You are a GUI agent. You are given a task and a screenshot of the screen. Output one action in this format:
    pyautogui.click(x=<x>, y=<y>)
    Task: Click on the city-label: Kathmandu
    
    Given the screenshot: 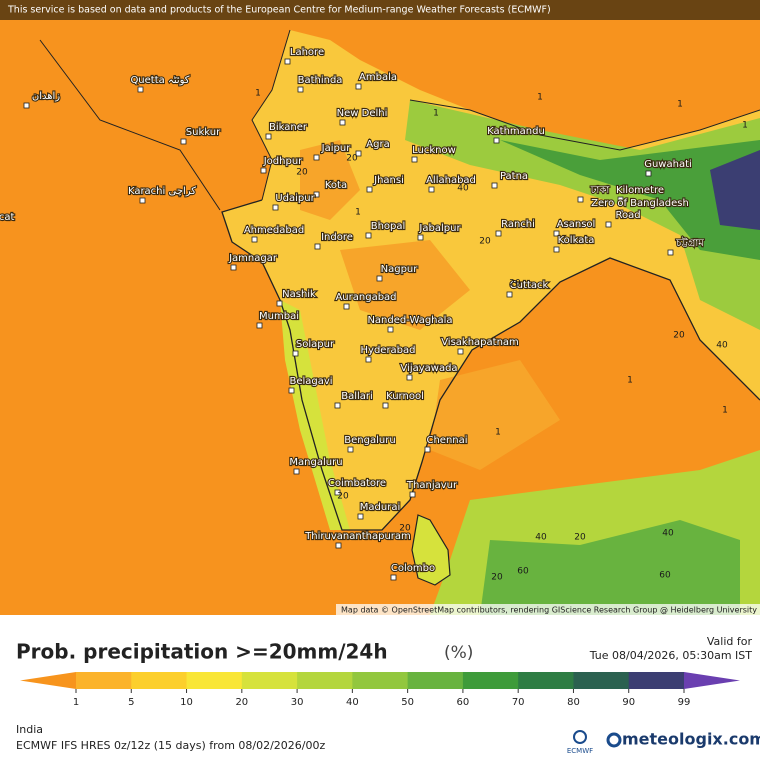 What is the action you would take?
    pyautogui.click(x=516, y=131)
    